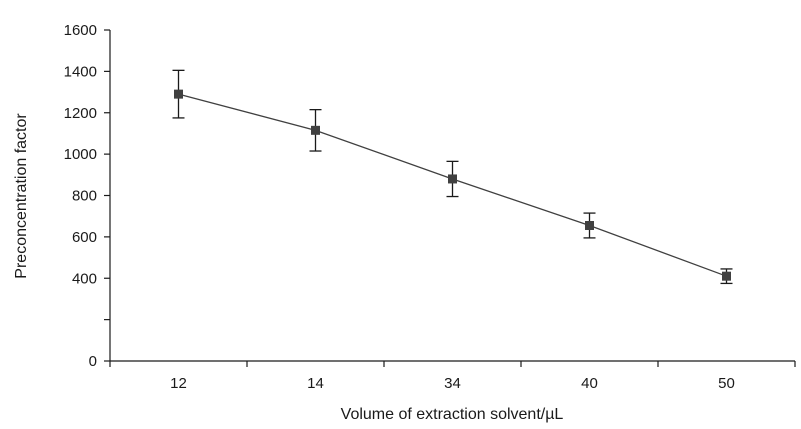 The height and width of the screenshot is (429, 801). Describe the element at coordinates (84, 196) in the screenshot. I see `y-tick-label-800: 800` at that location.